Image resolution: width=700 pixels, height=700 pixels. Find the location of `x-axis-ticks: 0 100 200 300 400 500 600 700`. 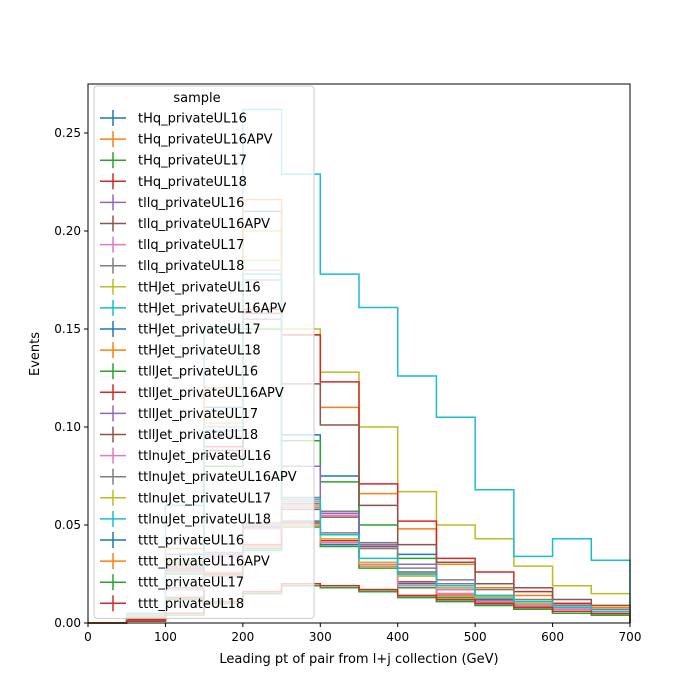

x-axis-ticks: 0 100 200 300 400 500 600 700 is located at coordinates (362, 633).